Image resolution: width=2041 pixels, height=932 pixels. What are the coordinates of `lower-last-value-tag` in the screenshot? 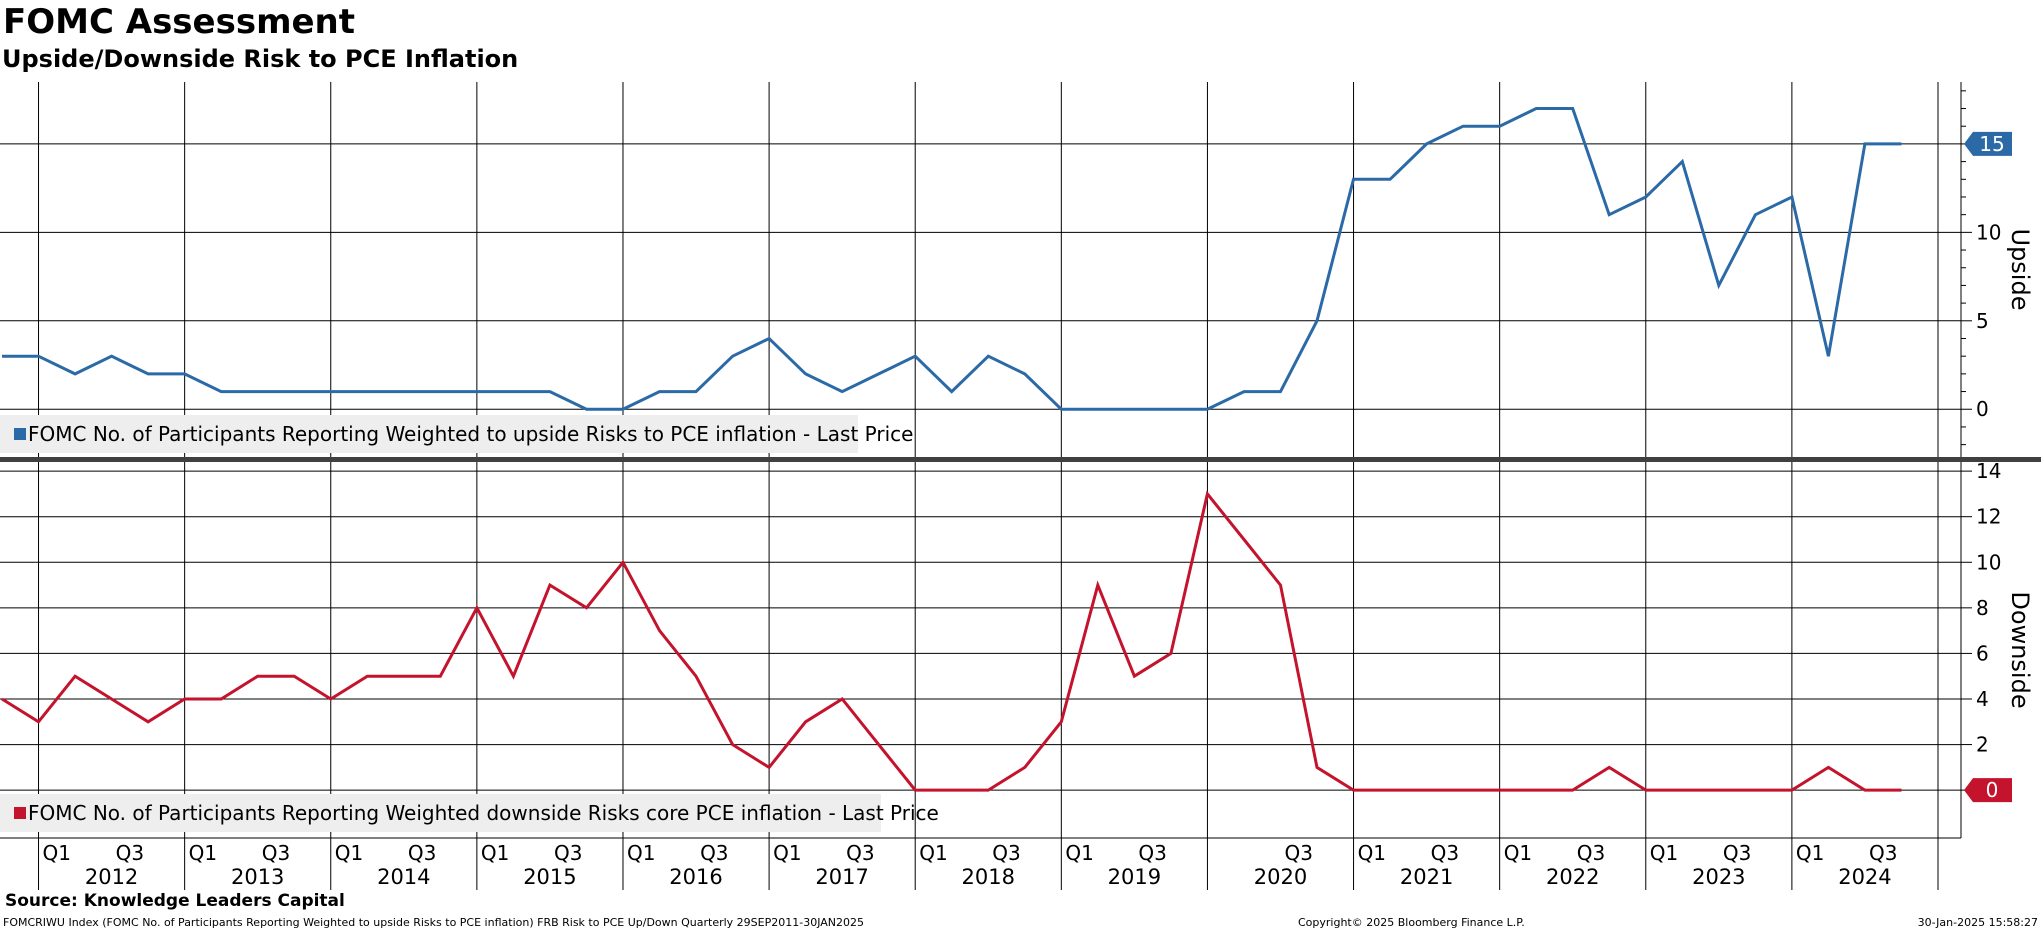 It's located at (1988, 790).